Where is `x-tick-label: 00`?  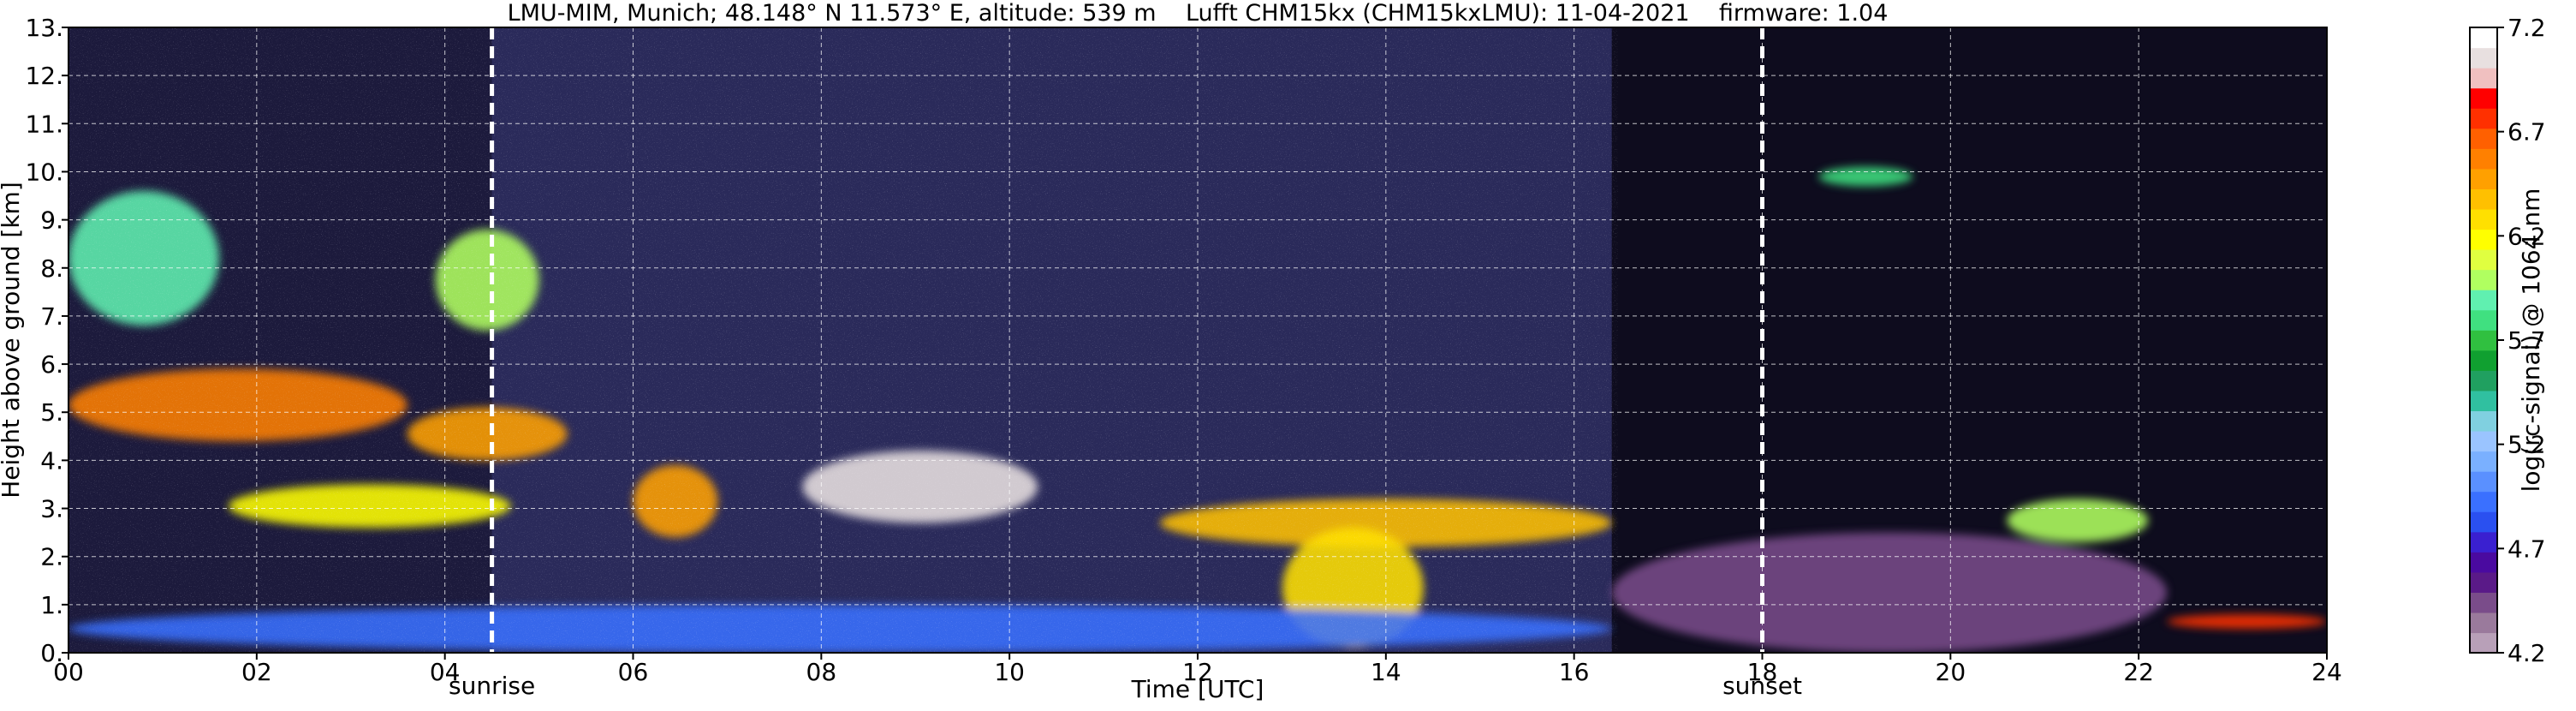 x-tick-label: 00 is located at coordinates (68, 672).